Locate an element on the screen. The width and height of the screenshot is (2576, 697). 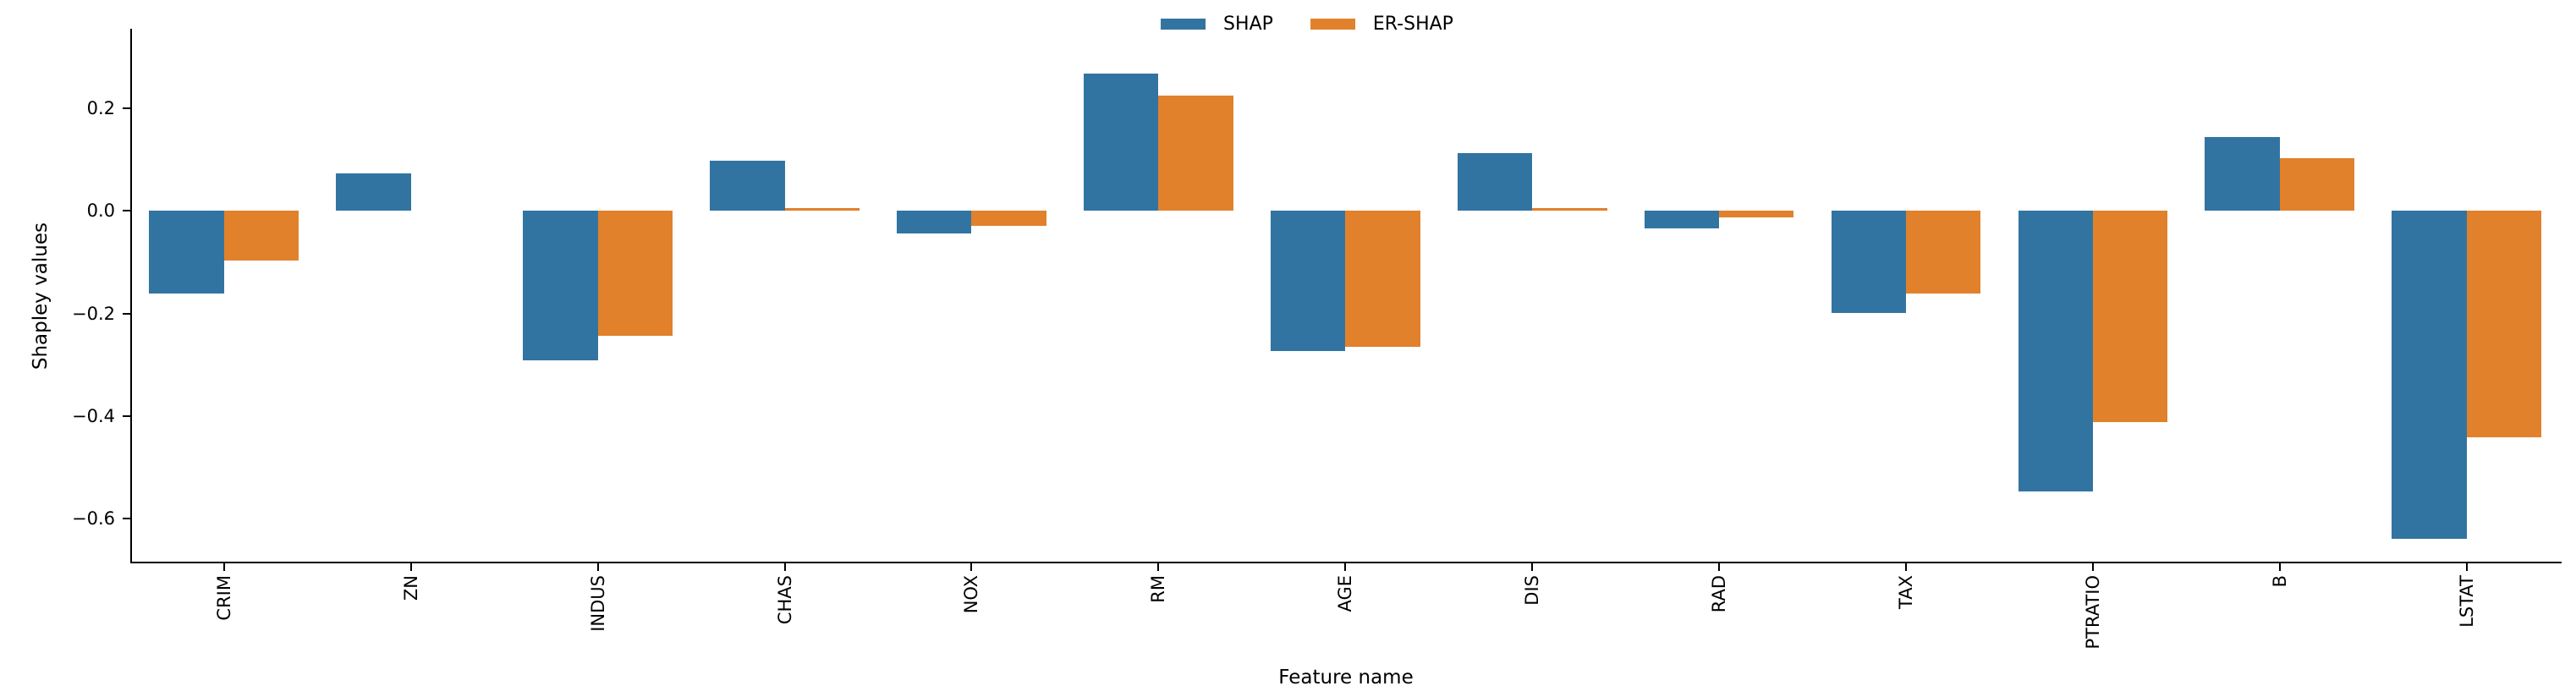
bar-PTRATIO-ER-SHAP is located at coordinates (2130, 316).